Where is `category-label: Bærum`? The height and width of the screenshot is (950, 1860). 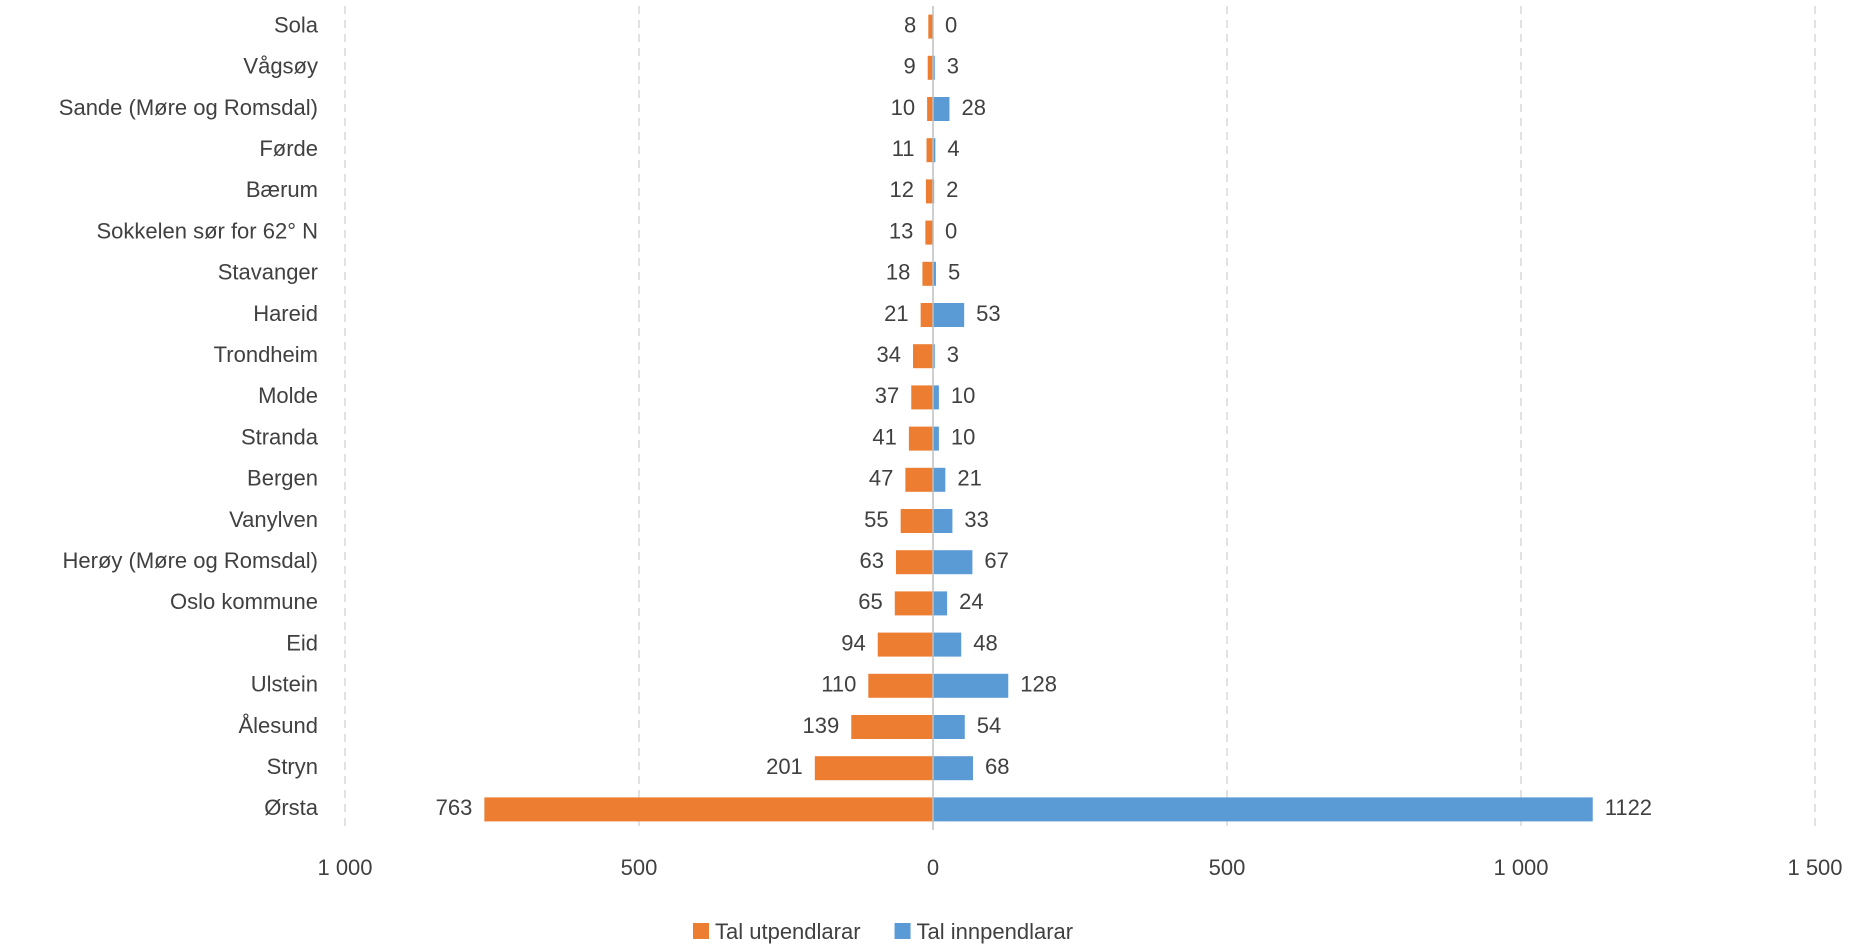
category-label: Bærum is located at coordinates (282, 189).